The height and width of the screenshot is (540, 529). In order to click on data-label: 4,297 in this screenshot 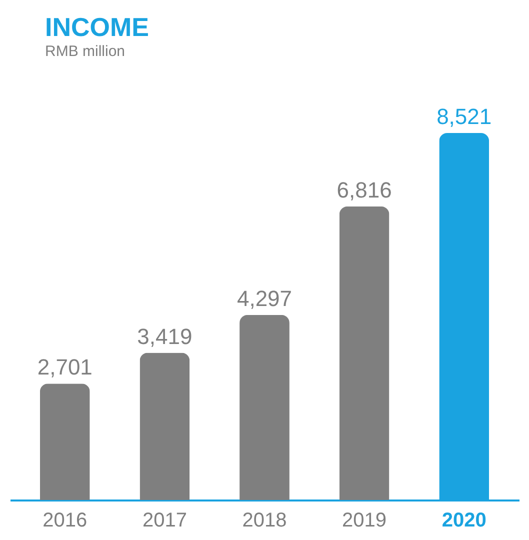, I will do `click(264, 298)`.